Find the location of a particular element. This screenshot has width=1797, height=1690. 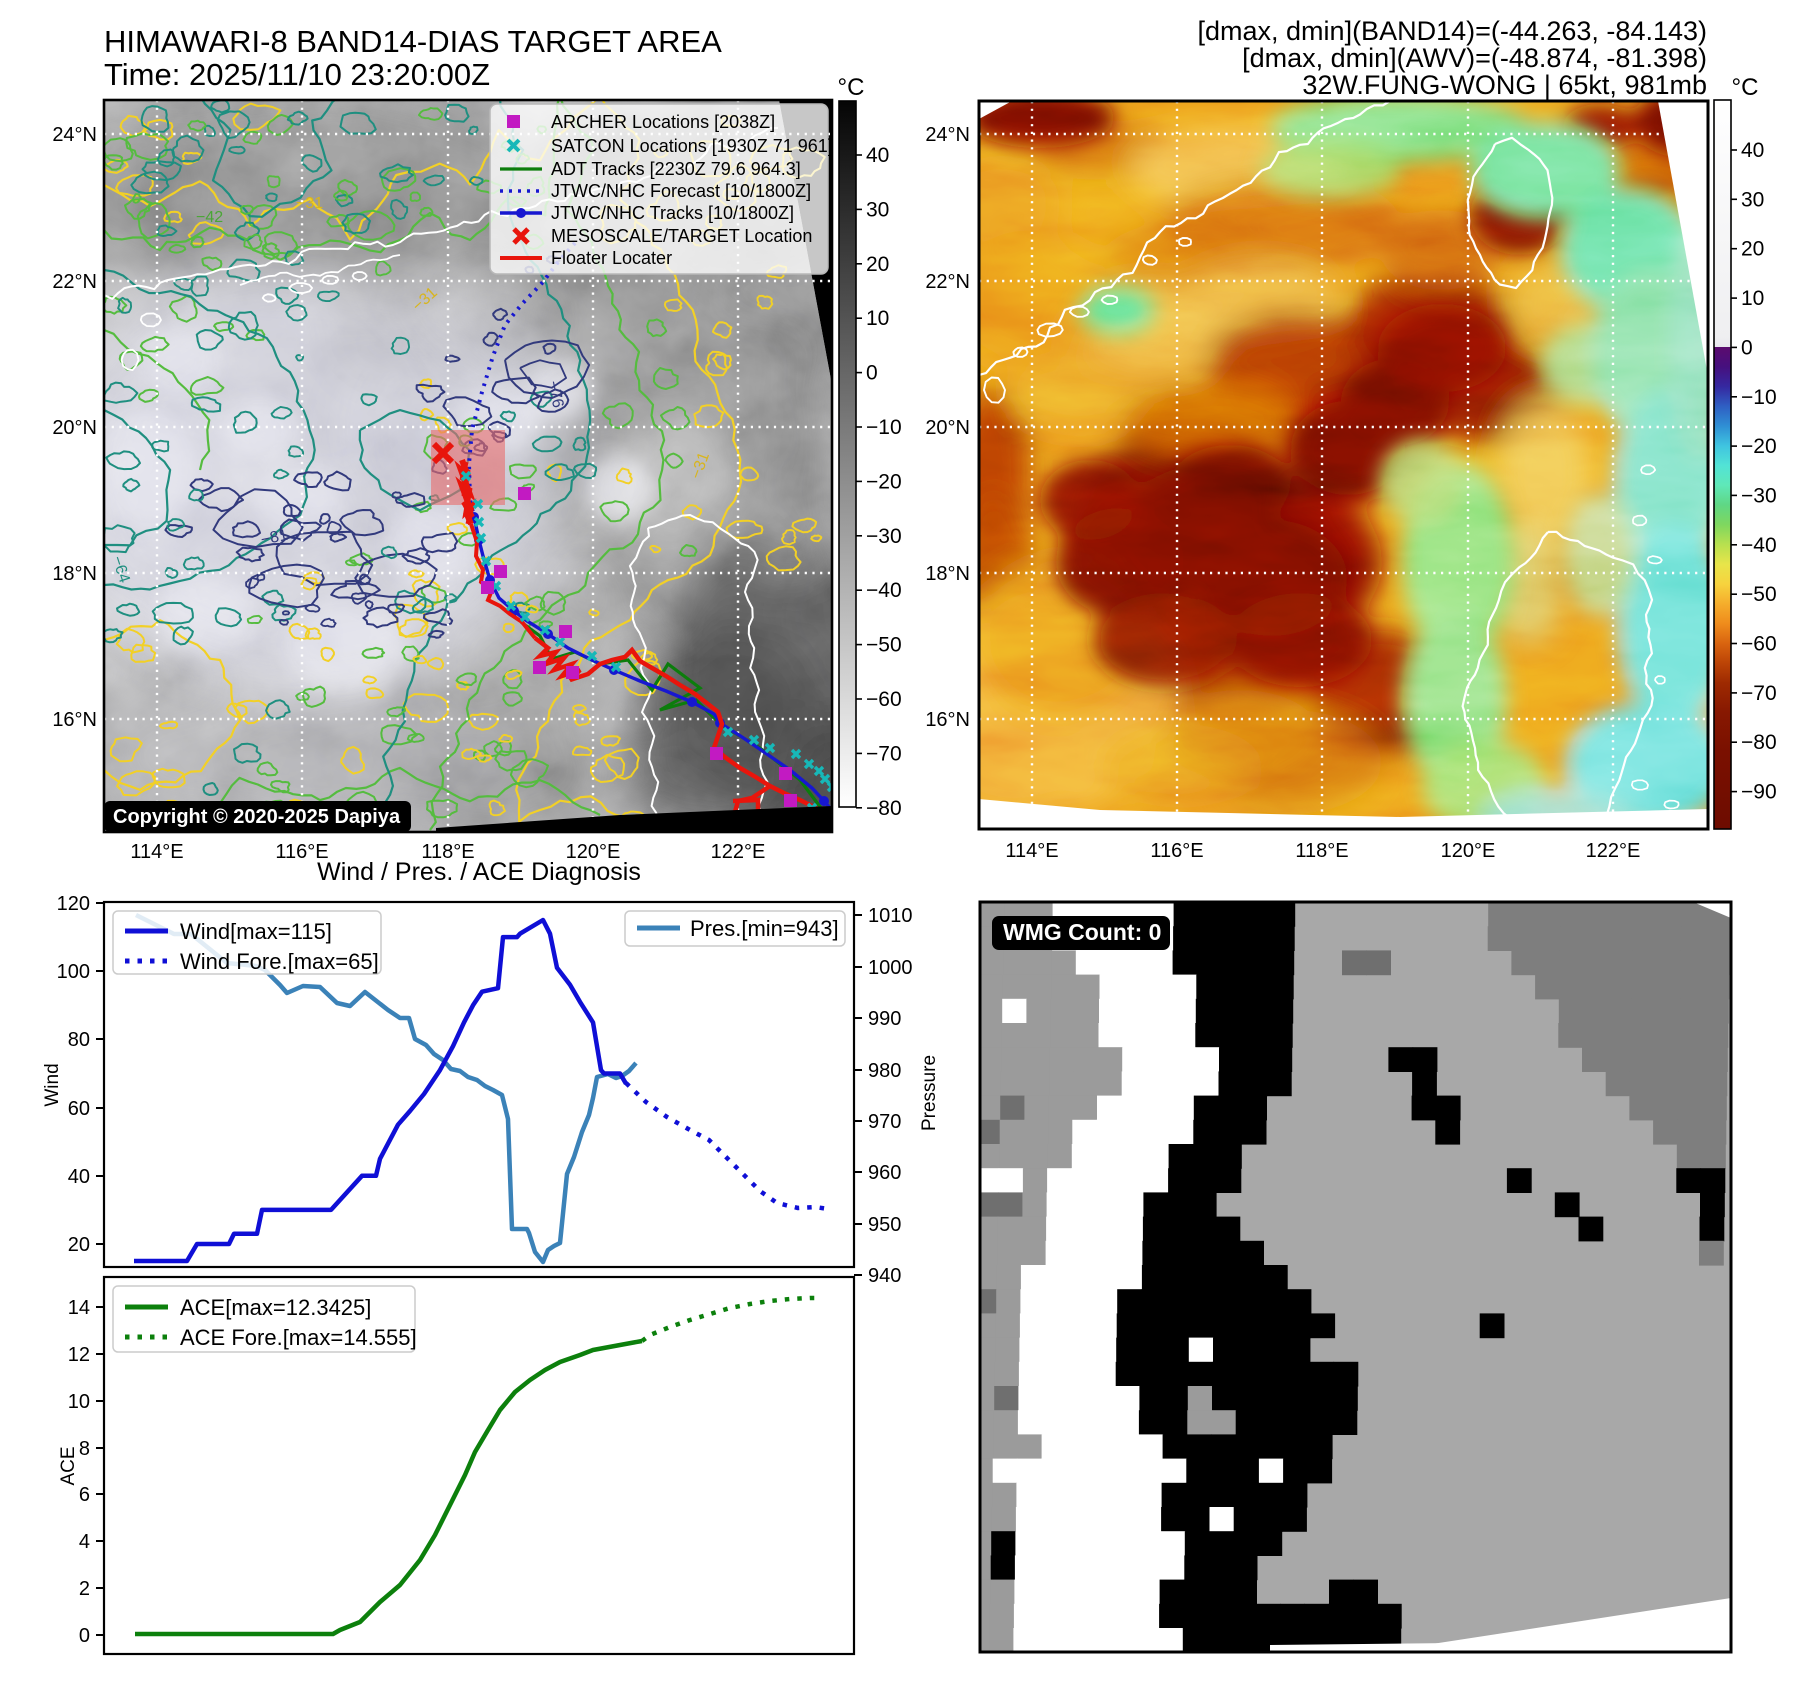

svg-text: 4 is located at coordinates (84, 1542).